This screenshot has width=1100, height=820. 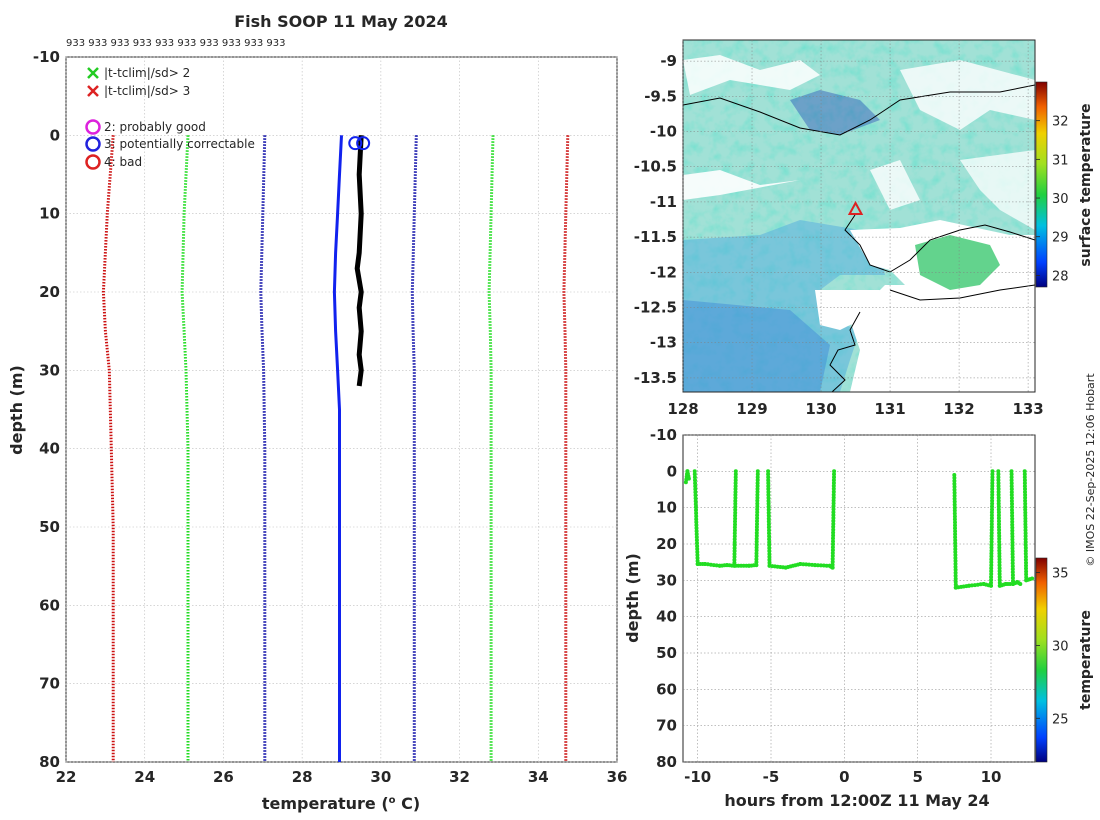 I want to click on map-ytick-label: -10, so click(x=663, y=132).